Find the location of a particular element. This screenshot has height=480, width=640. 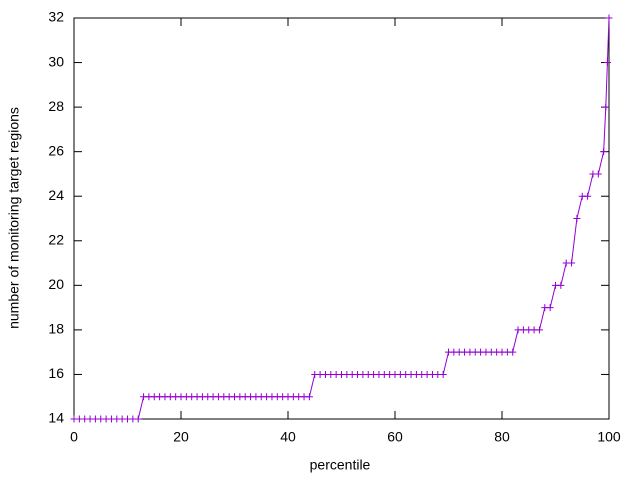

x-axis-label: percentile is located at coordinates (340, 465).